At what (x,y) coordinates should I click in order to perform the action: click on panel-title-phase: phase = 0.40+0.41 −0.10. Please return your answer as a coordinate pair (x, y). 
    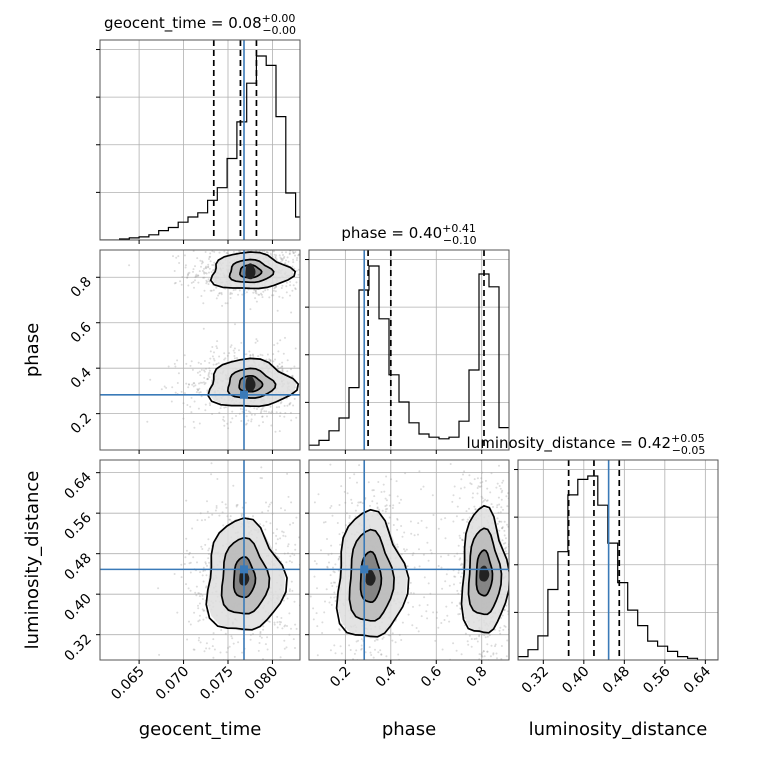
    Looking at the image, I should click on (408, 234).